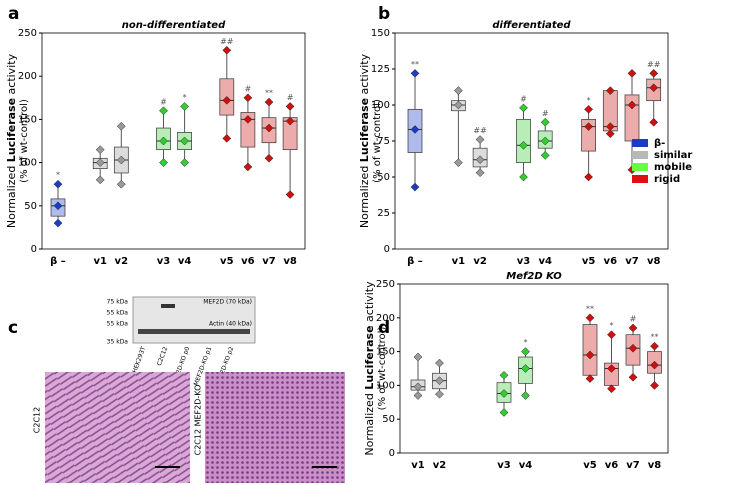  What do you see at coordinates (185, 261) in the screenshot?
I see `x-tick-label: v4` at bounding box center [185, 261].